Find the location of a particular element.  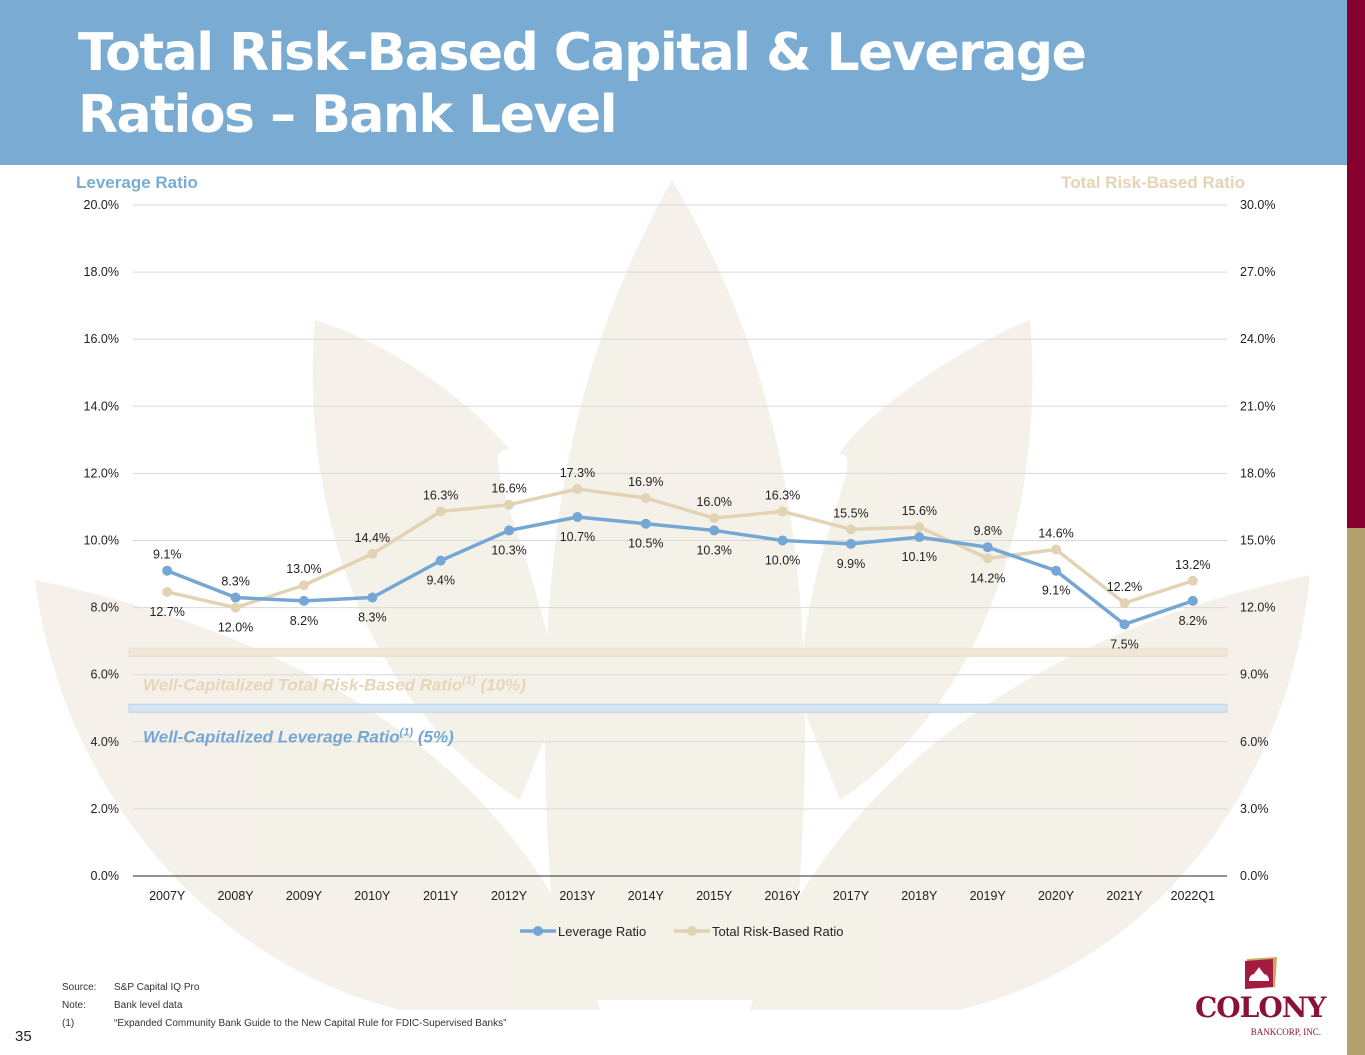

data-label-total-risk-based: 12.0% is located at coordinates (235, 628).